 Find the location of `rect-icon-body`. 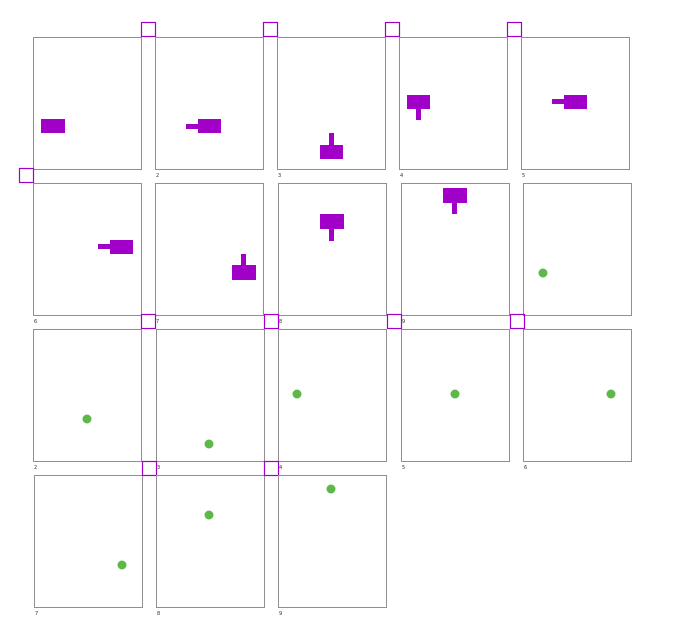

rect-icon-body is located at coordinates (53, 126).